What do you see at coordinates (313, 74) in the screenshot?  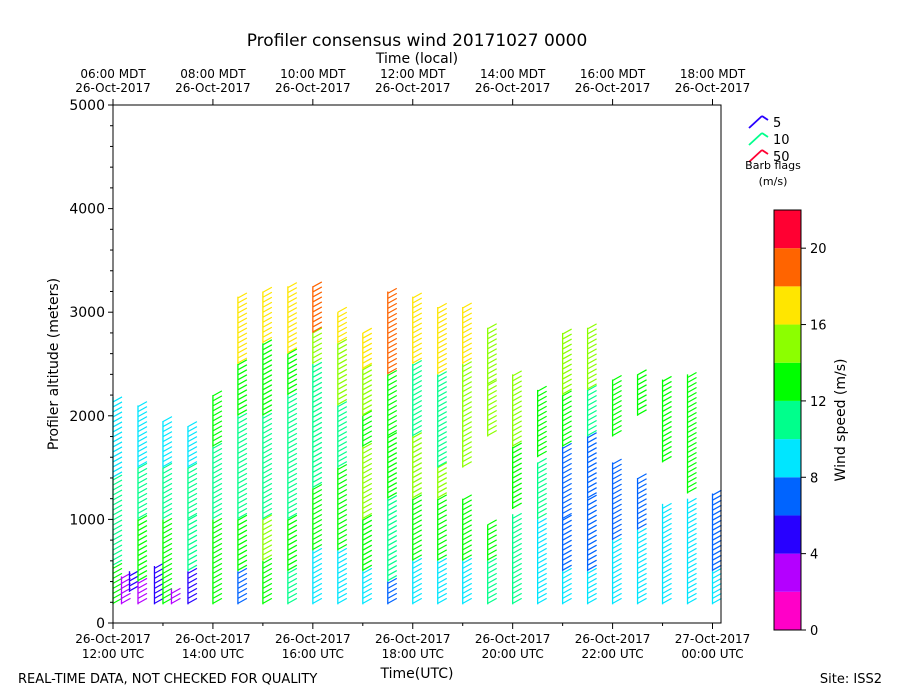 I see `top-tick-label-time: 10:00 MDT` at bounding box center [313, 74].